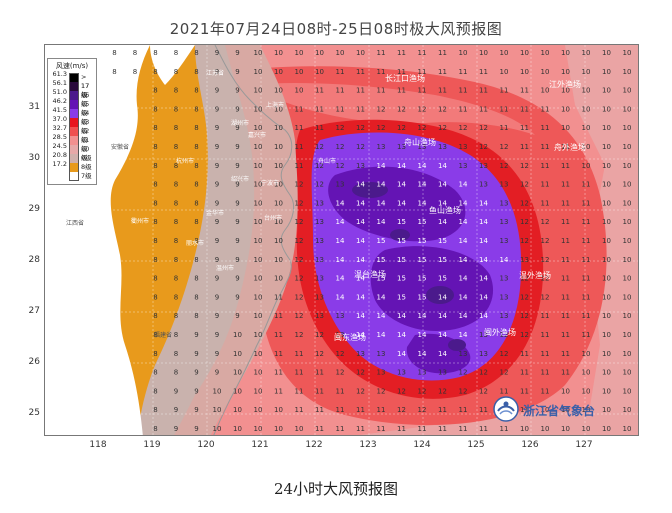  What do you see at coordinates (74, 104) in the screenshot?
I see `legend-swatch` at bounding box center [74, 104].